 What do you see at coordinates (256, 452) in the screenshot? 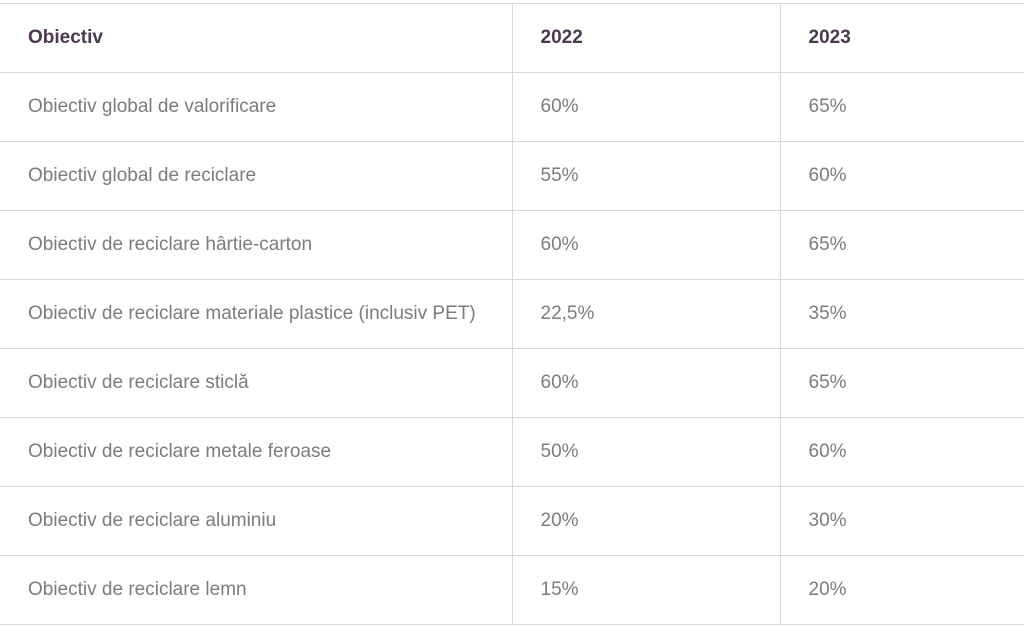
I see `objective-cell: Obiectiv de reciclare metale feroase` at bounding box center [256, 452].